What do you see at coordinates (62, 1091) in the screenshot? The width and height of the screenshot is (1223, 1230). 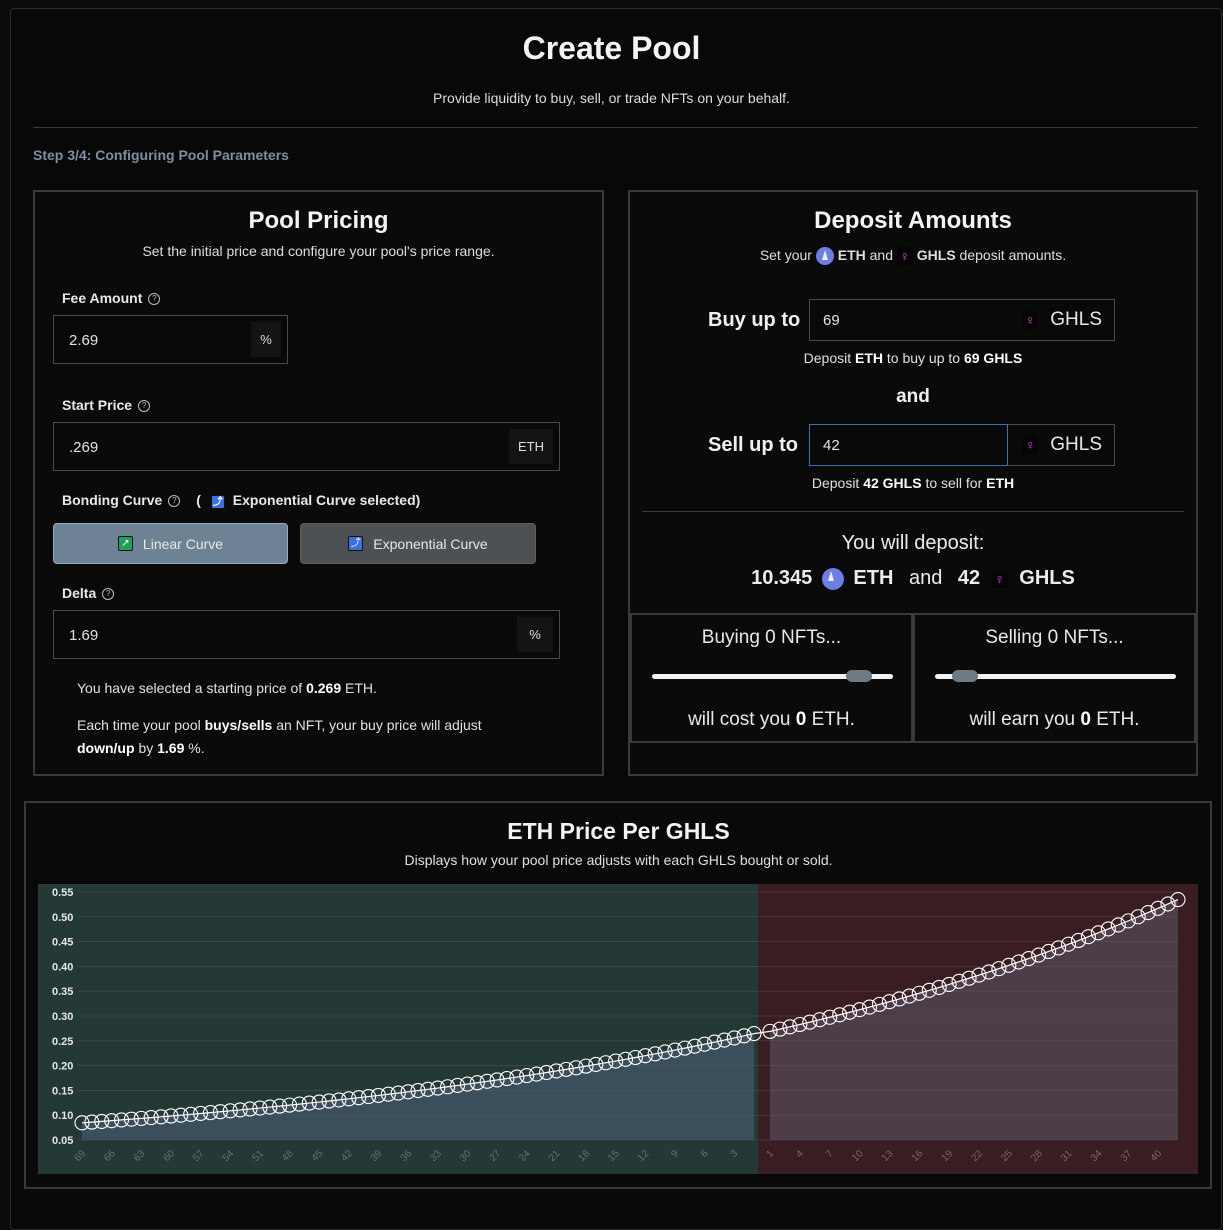 I see `y-tick-label: 0.15` at bounding box center [62, 1091].